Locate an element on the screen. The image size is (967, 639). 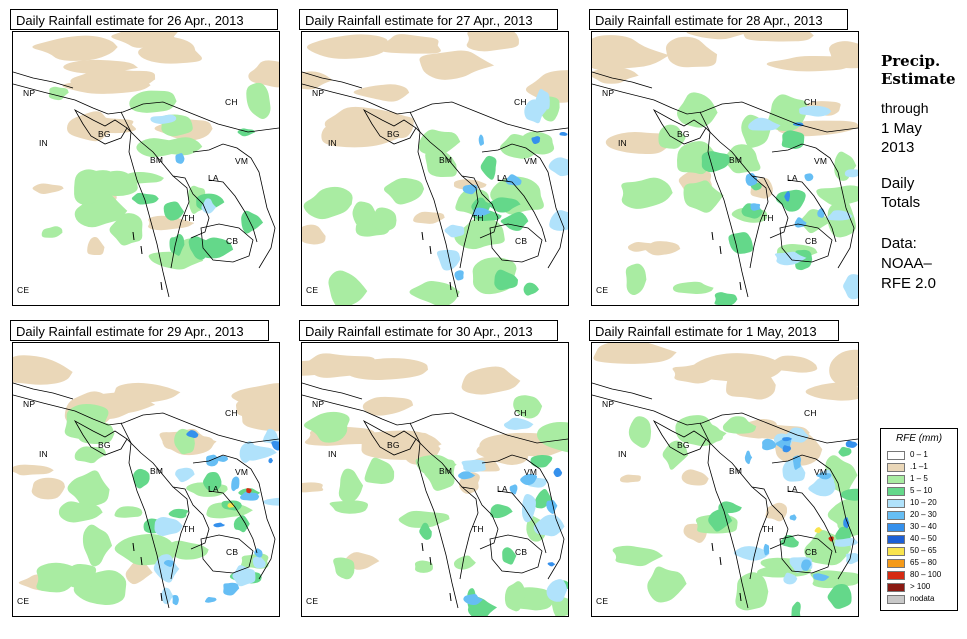
country-label-bg: BG is located at coordinates (683, 445).